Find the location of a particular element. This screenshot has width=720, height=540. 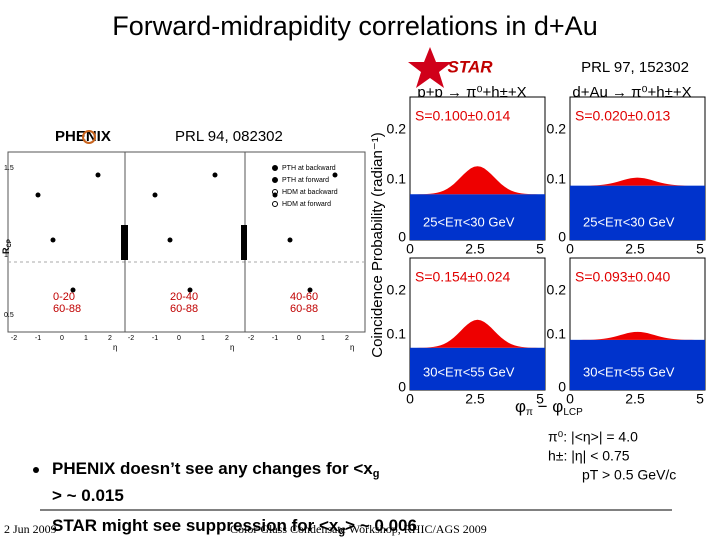

star-signal-label: S=0.154±0.024 is located at coordinates (462, 277).